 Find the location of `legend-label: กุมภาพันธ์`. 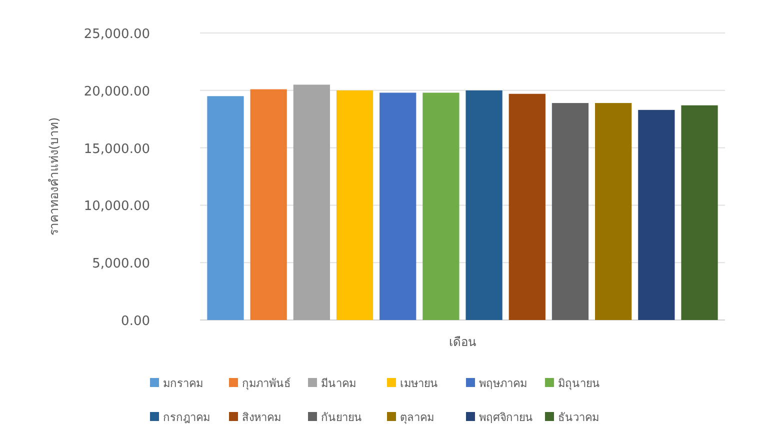

legend-label: กุมภาพันธ์ is located at coordinates (266, 383).